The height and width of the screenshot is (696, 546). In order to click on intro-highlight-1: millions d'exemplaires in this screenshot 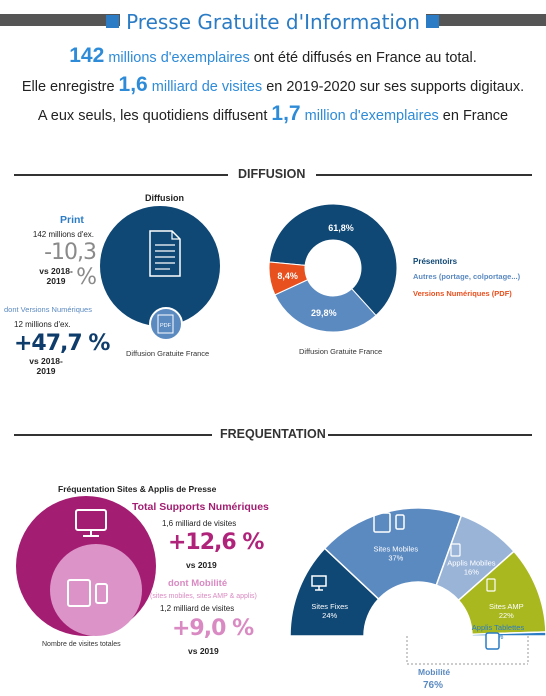, I will do `click(179, 58)`.